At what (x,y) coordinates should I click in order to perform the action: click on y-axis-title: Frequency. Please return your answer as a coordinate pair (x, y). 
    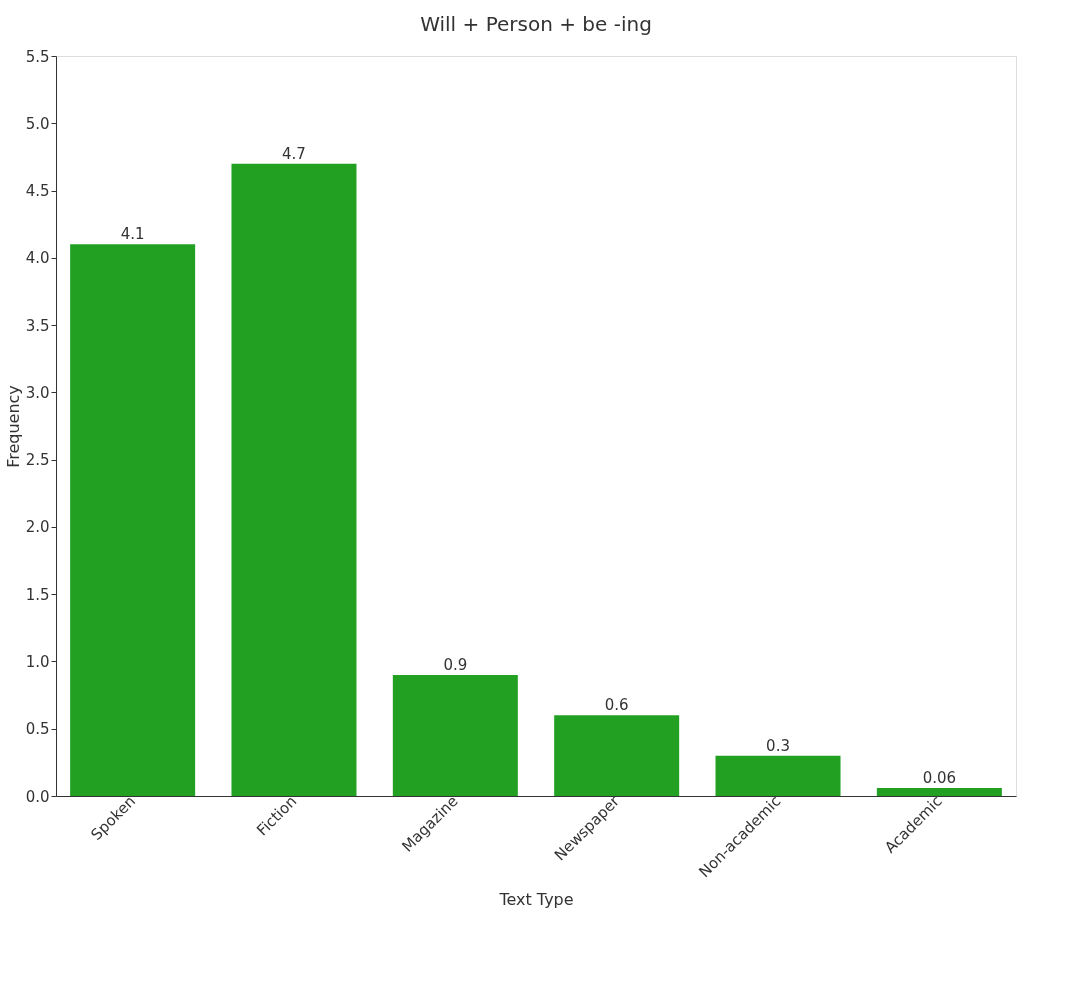
    Looking at the image, I should click on (13, 426).